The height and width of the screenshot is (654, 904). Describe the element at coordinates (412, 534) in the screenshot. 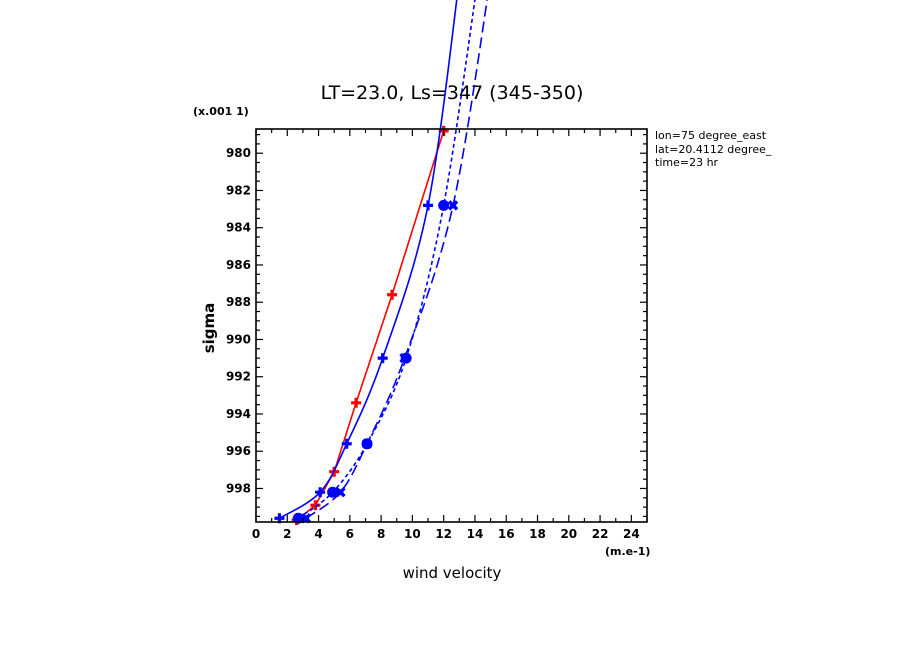

I see `x-tick-label: 10` at that location.